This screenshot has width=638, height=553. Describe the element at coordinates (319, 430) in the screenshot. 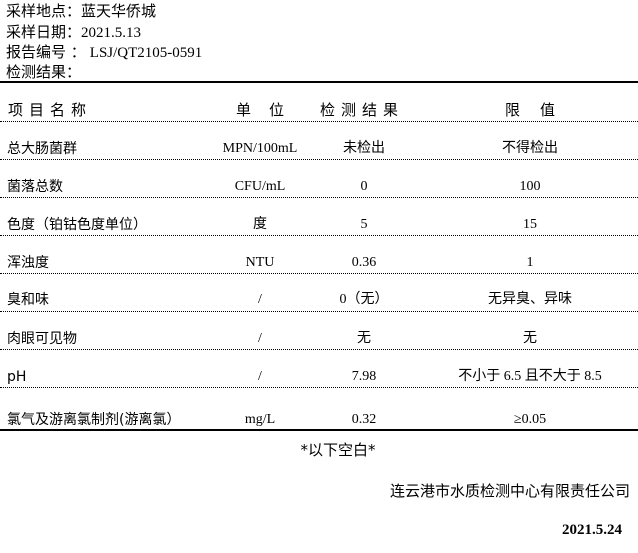

I see `table-bottom-line` at that location.